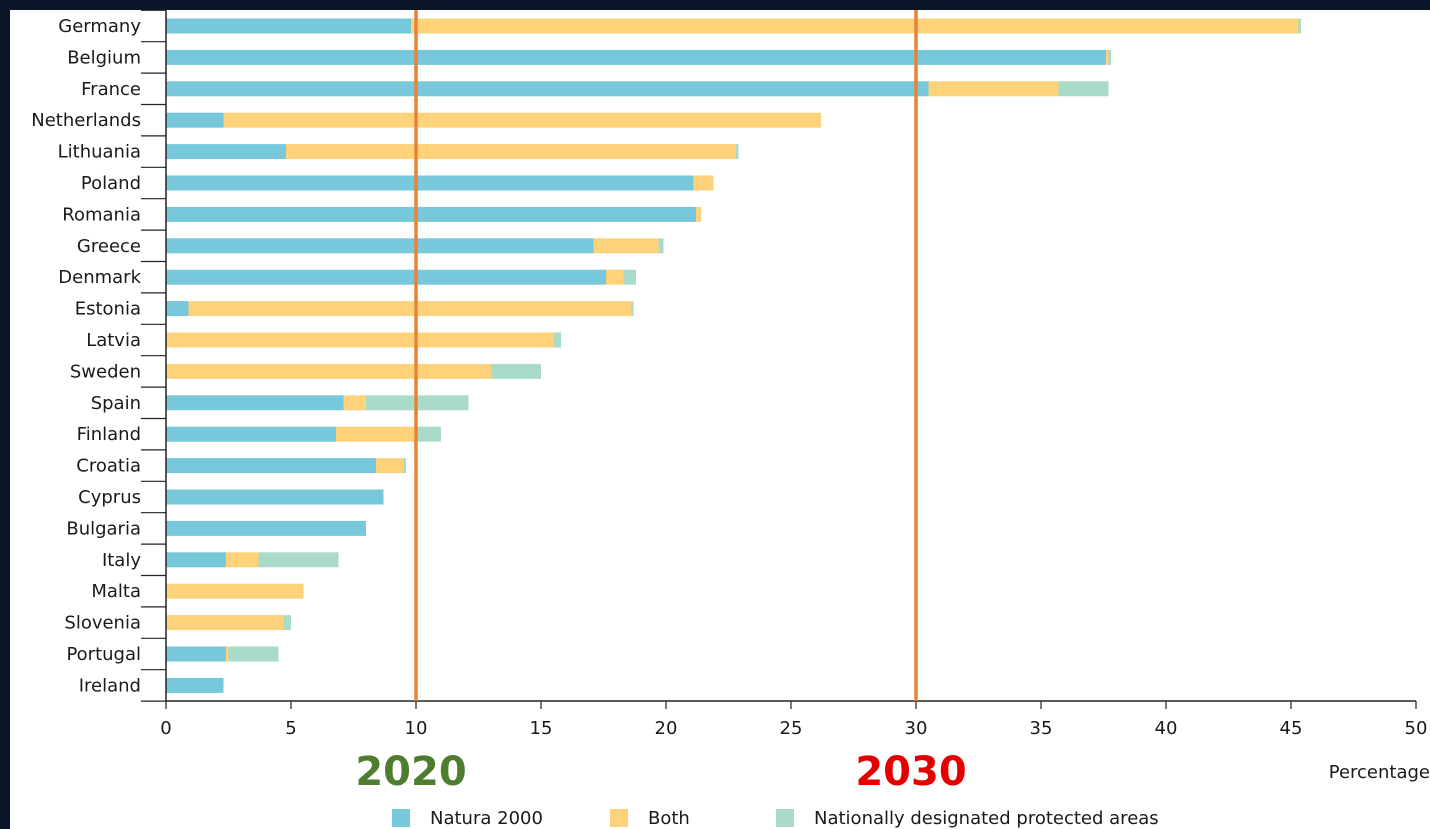 The width and height of the screenshot is (1430, 829). Describe the element at coordinates (547, 89) in the screenshot. I see `bar-france-natura-2000` at that location.